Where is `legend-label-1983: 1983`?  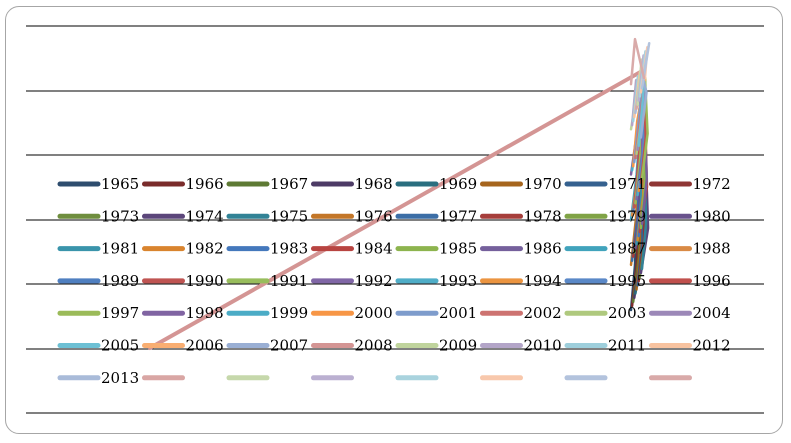
legend-label-1983: 1983 is located at coordinates (289, 249).